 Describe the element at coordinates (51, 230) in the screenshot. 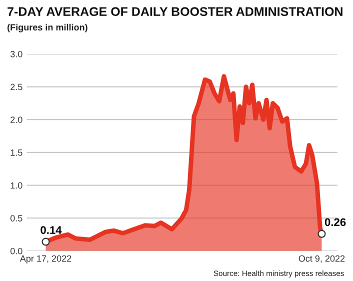

I see `annotation: 0.14` at that location.